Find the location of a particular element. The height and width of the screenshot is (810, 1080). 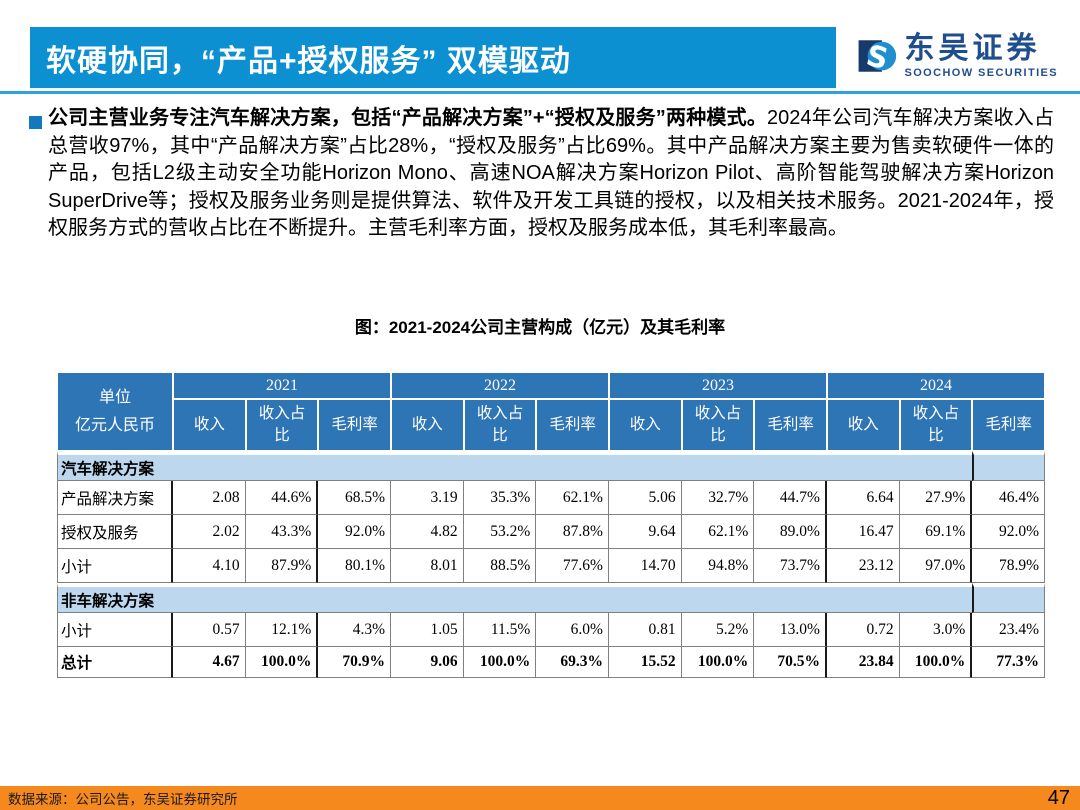

section-row: 汽车解决方案 is located at coordinates (551, 466).